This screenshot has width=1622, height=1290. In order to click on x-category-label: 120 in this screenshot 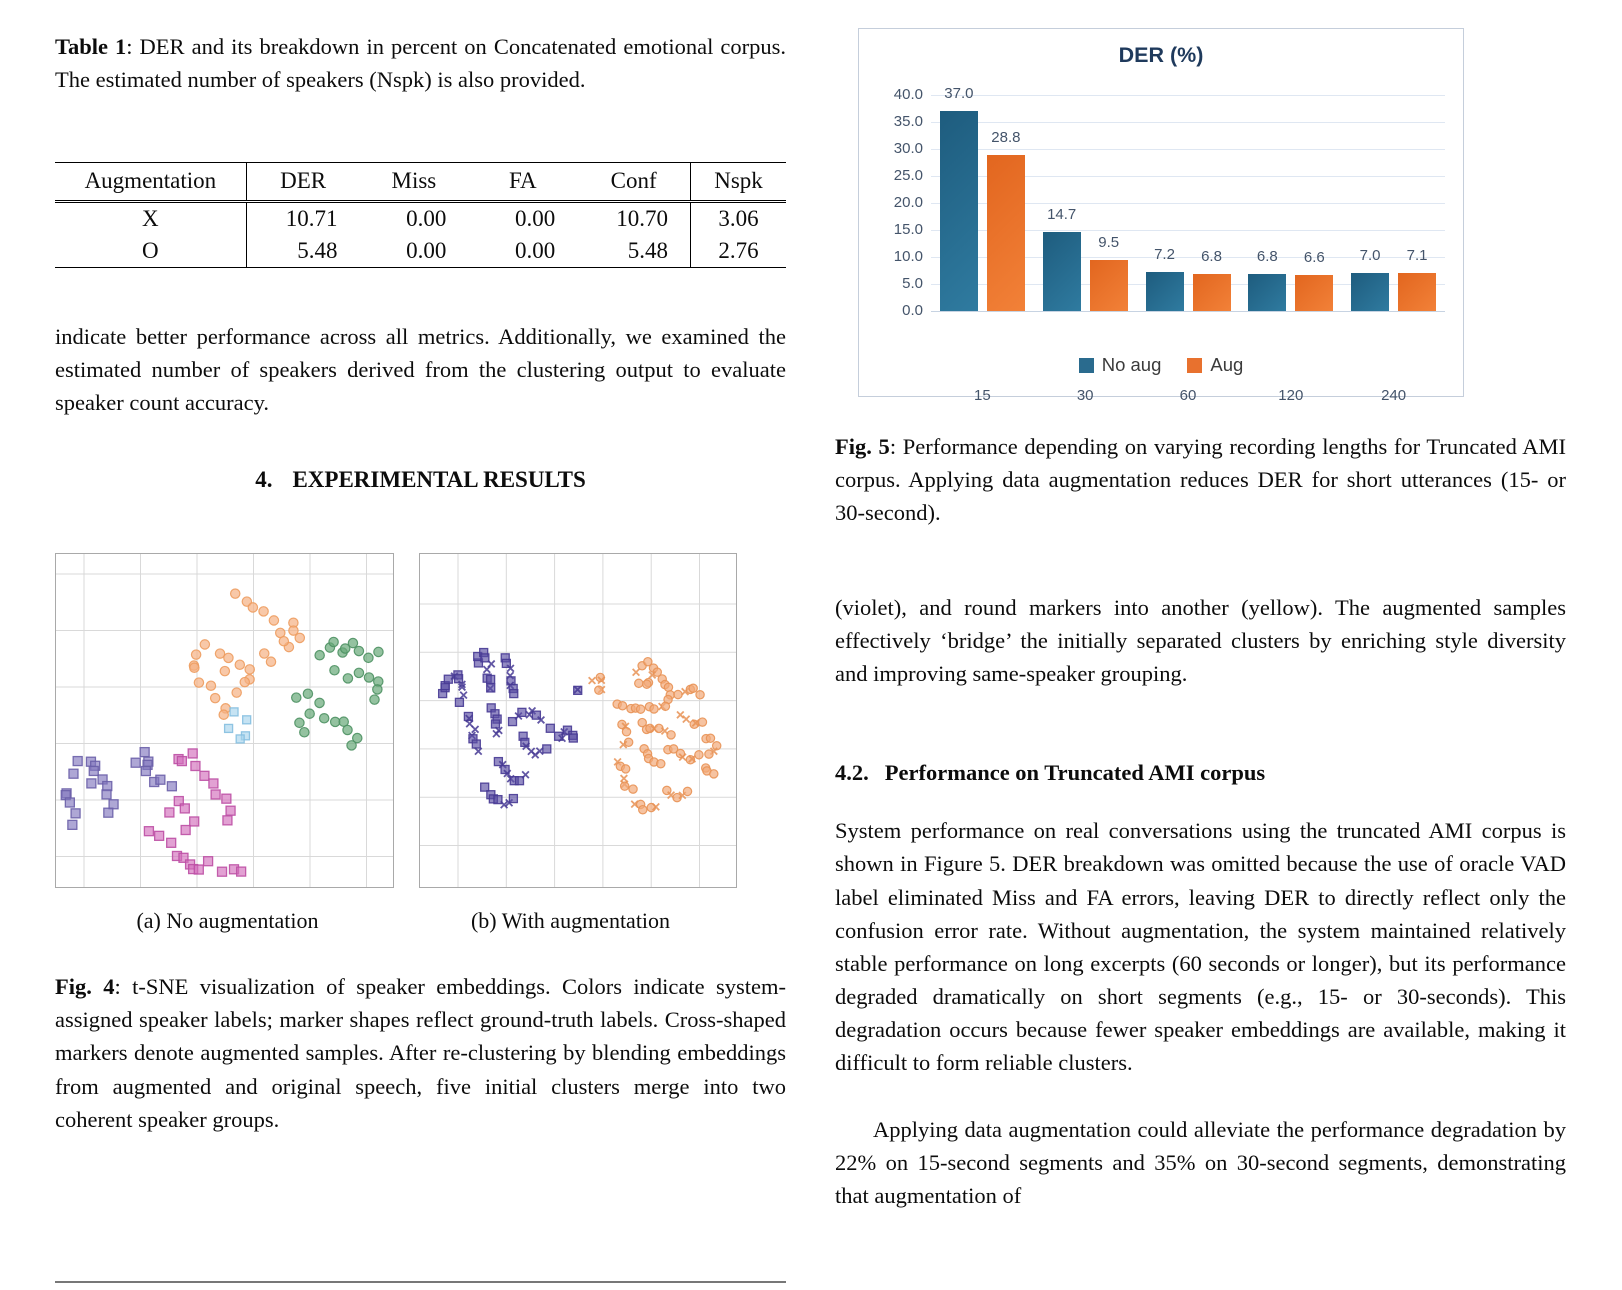, I will do `click(1291, 395)`.